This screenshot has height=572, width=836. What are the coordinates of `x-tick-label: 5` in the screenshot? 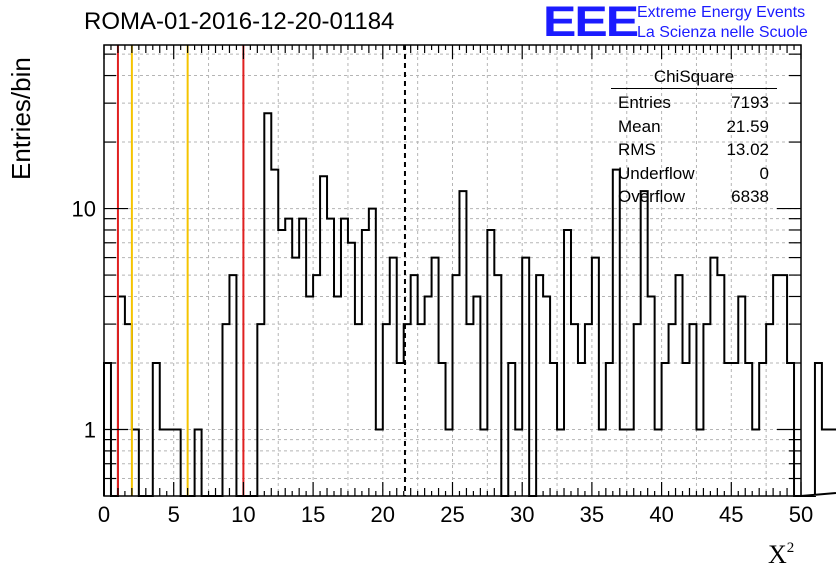 It's located at (174, 514).